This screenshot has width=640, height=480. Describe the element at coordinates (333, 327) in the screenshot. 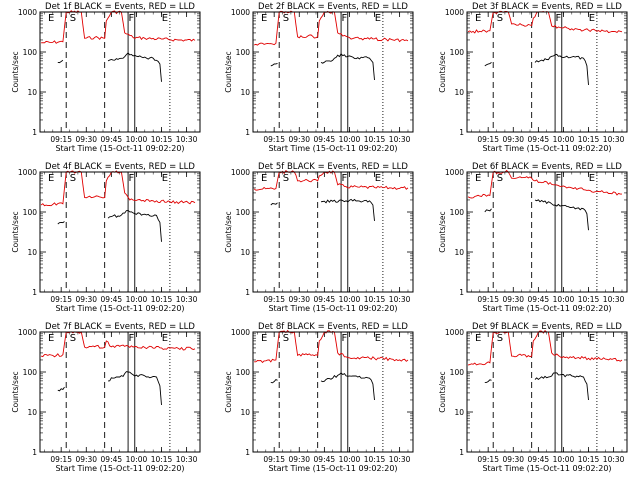

I see `subplot-title: Det 8f BLACK = Events, RED = LLD` at that location.